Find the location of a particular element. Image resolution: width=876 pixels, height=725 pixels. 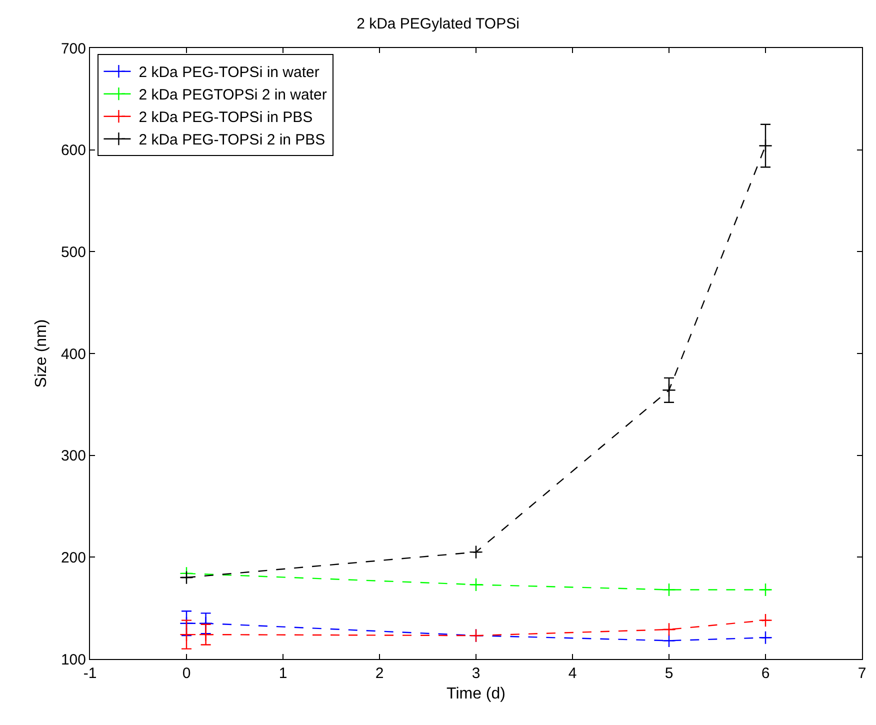

y-tick-label: 600 is located at coordinates (73, 151).